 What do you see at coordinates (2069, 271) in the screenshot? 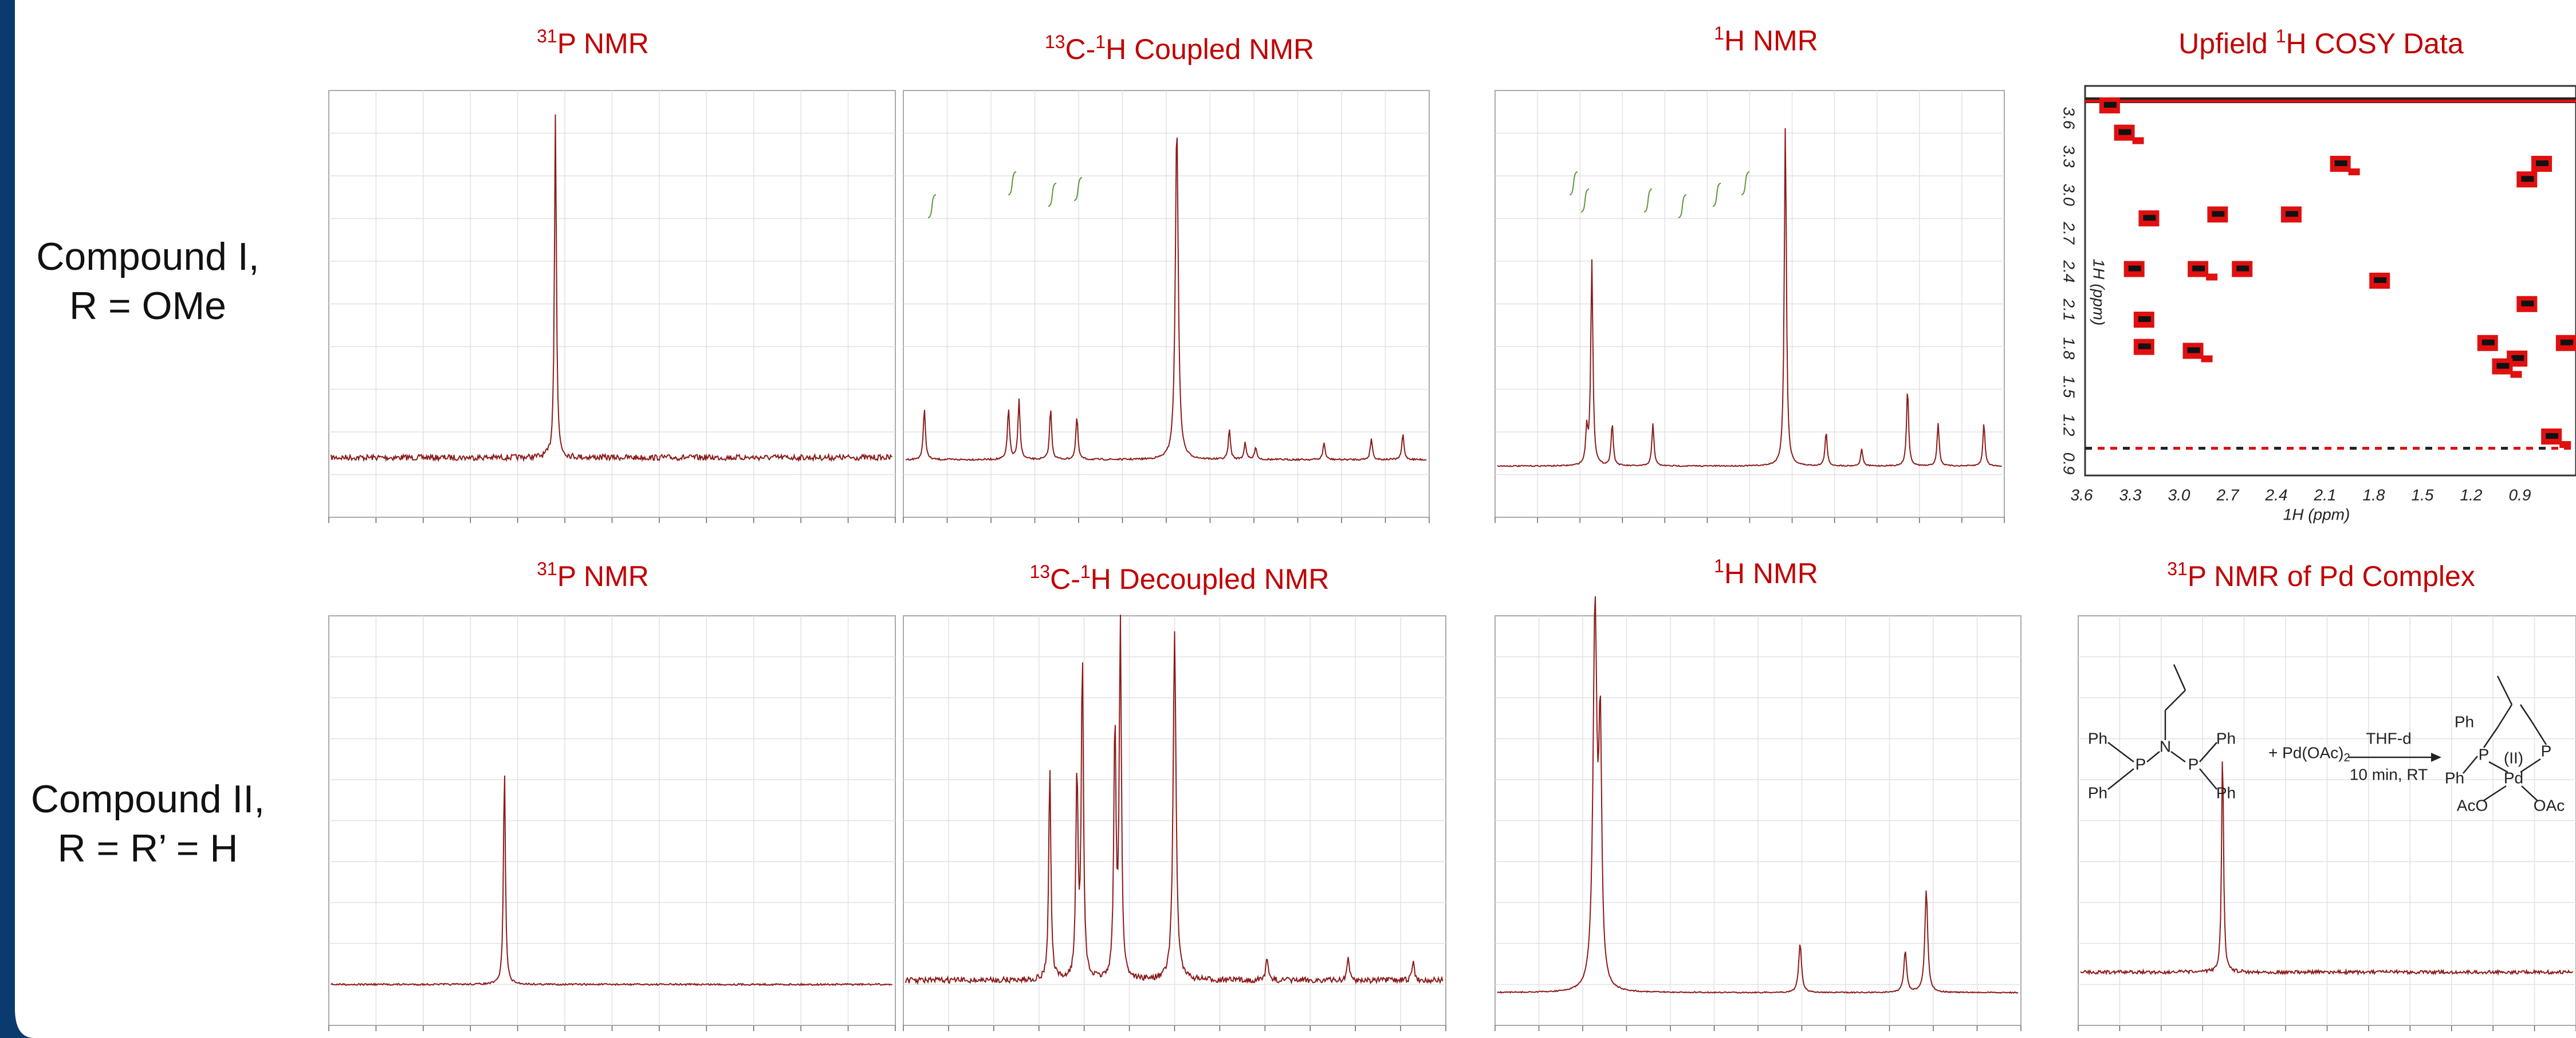
I see `y-tick-label: 2.4` at bounding box center [2069, 271].